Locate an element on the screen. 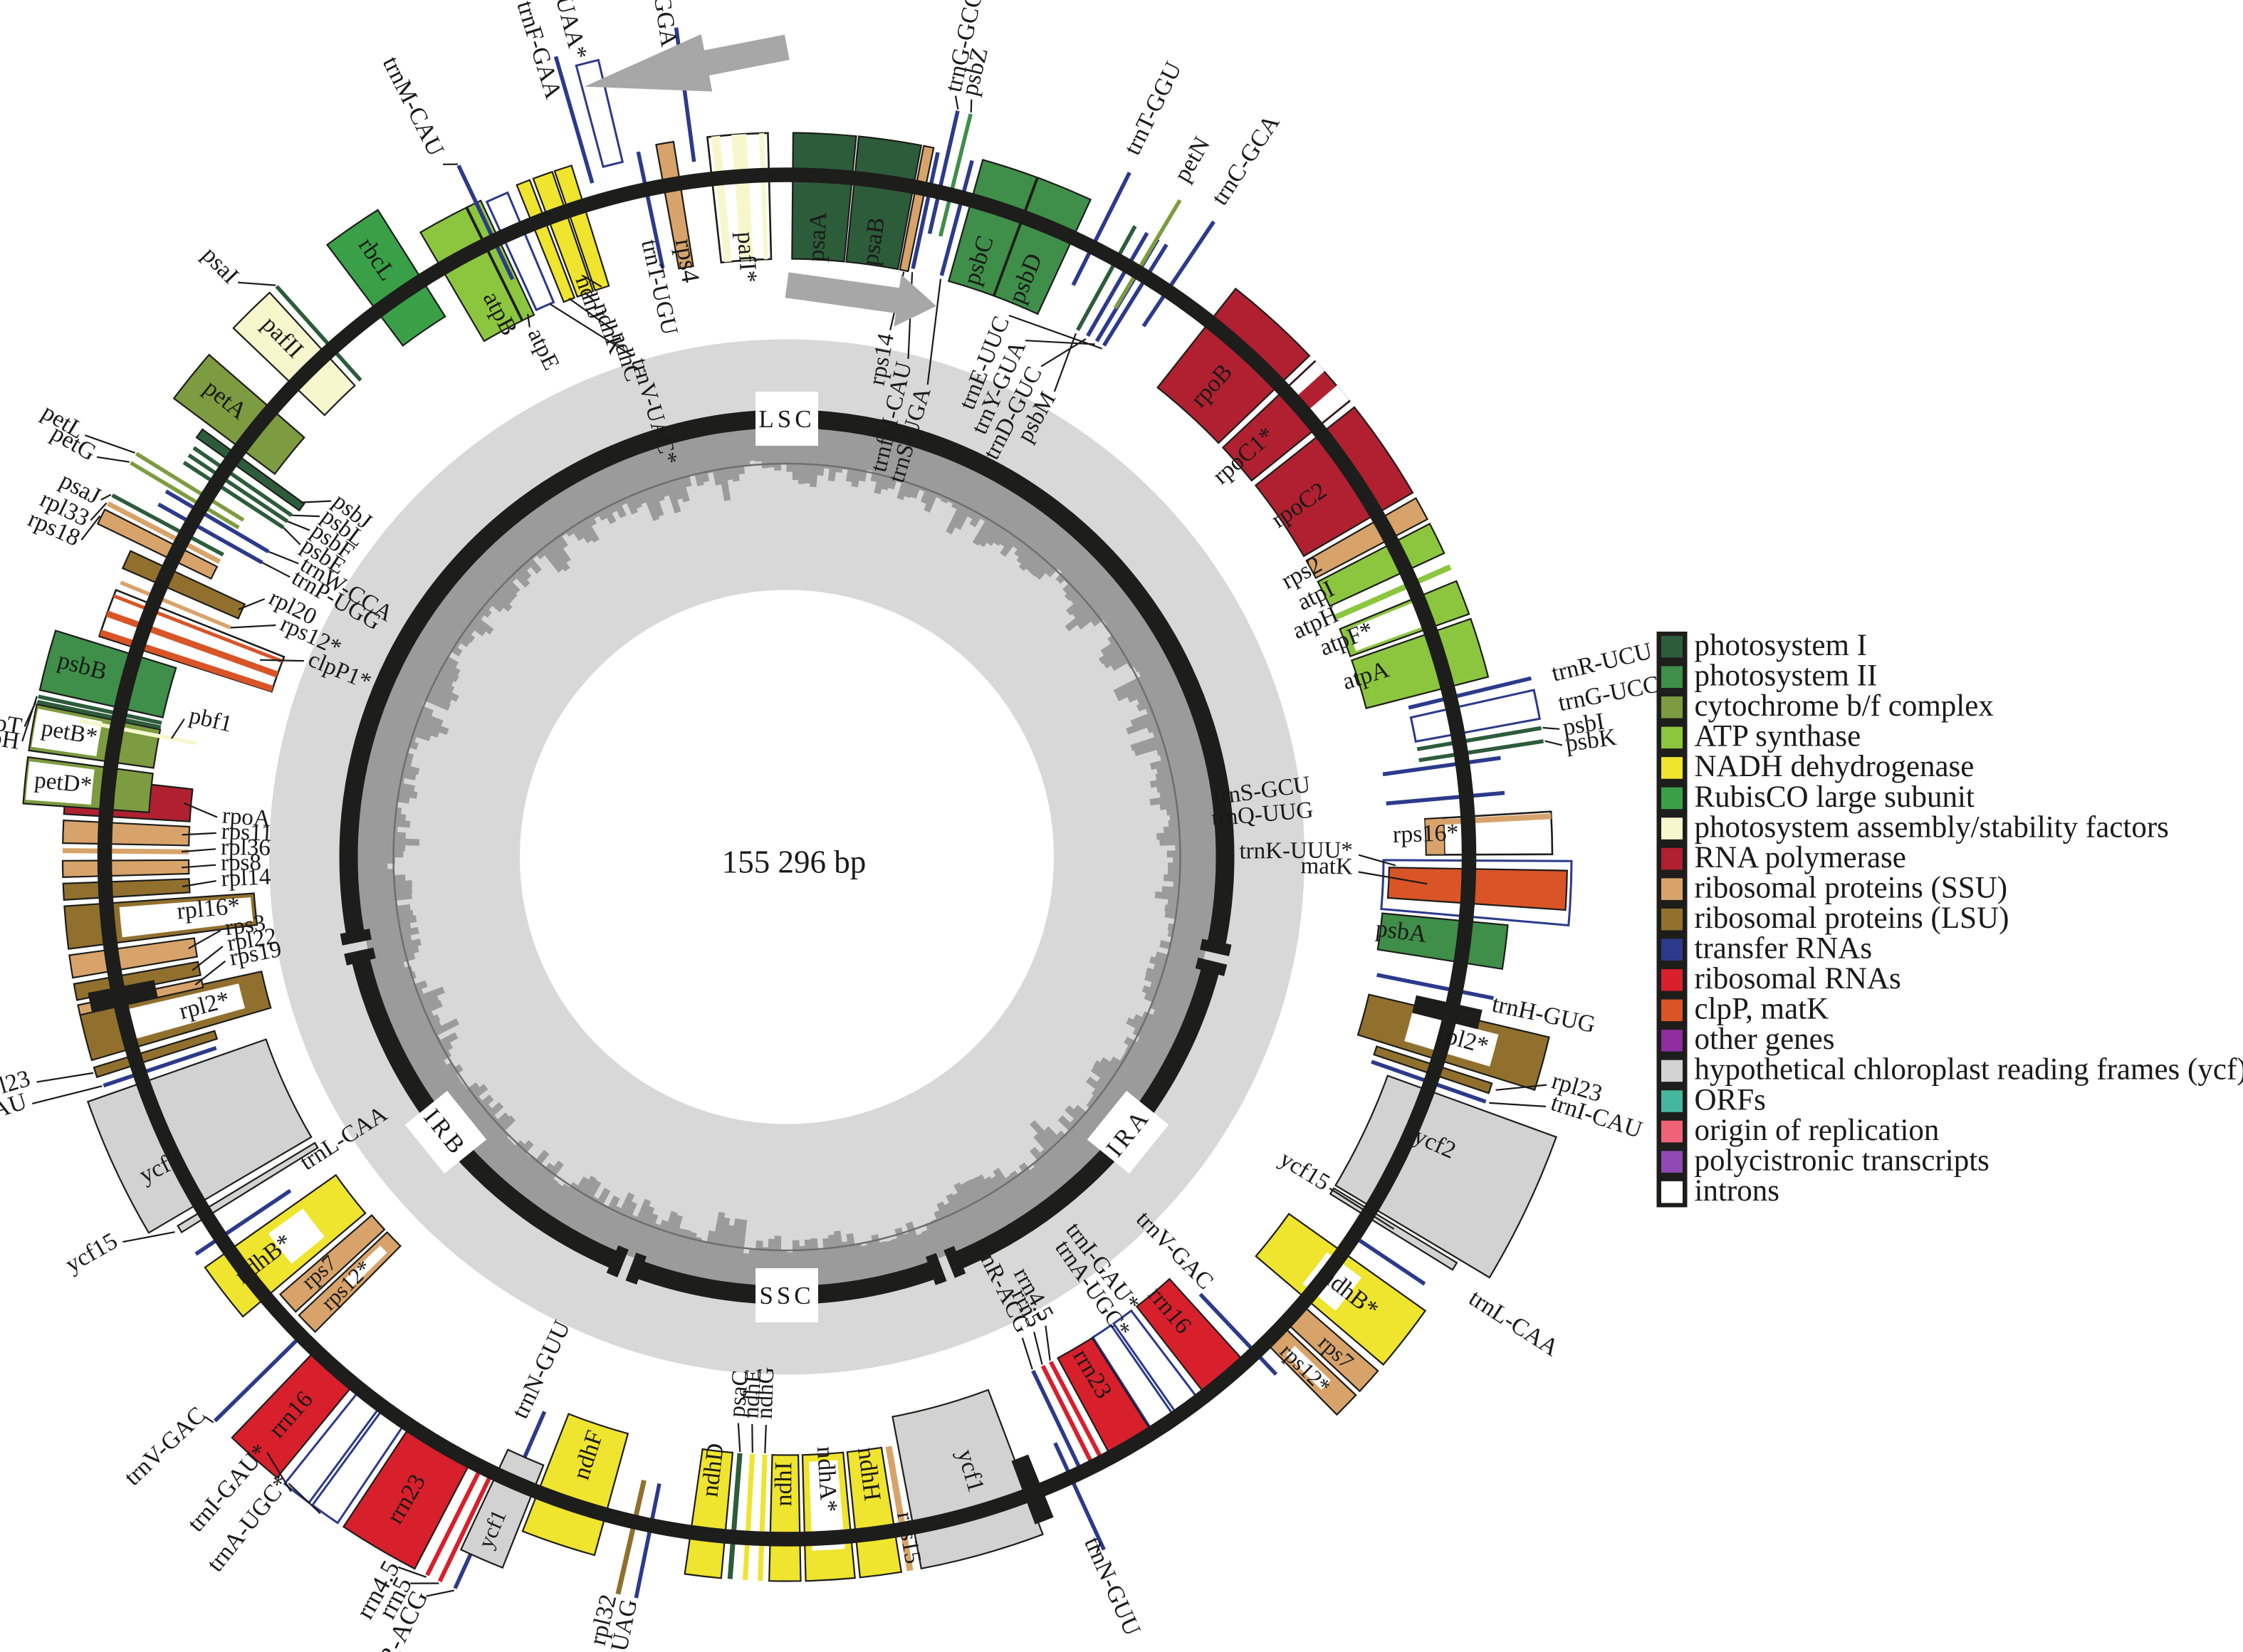 The height and width of the screenshot is (1652, 2243). svg-text: ORFs is located at coordinates (1730, 1100).